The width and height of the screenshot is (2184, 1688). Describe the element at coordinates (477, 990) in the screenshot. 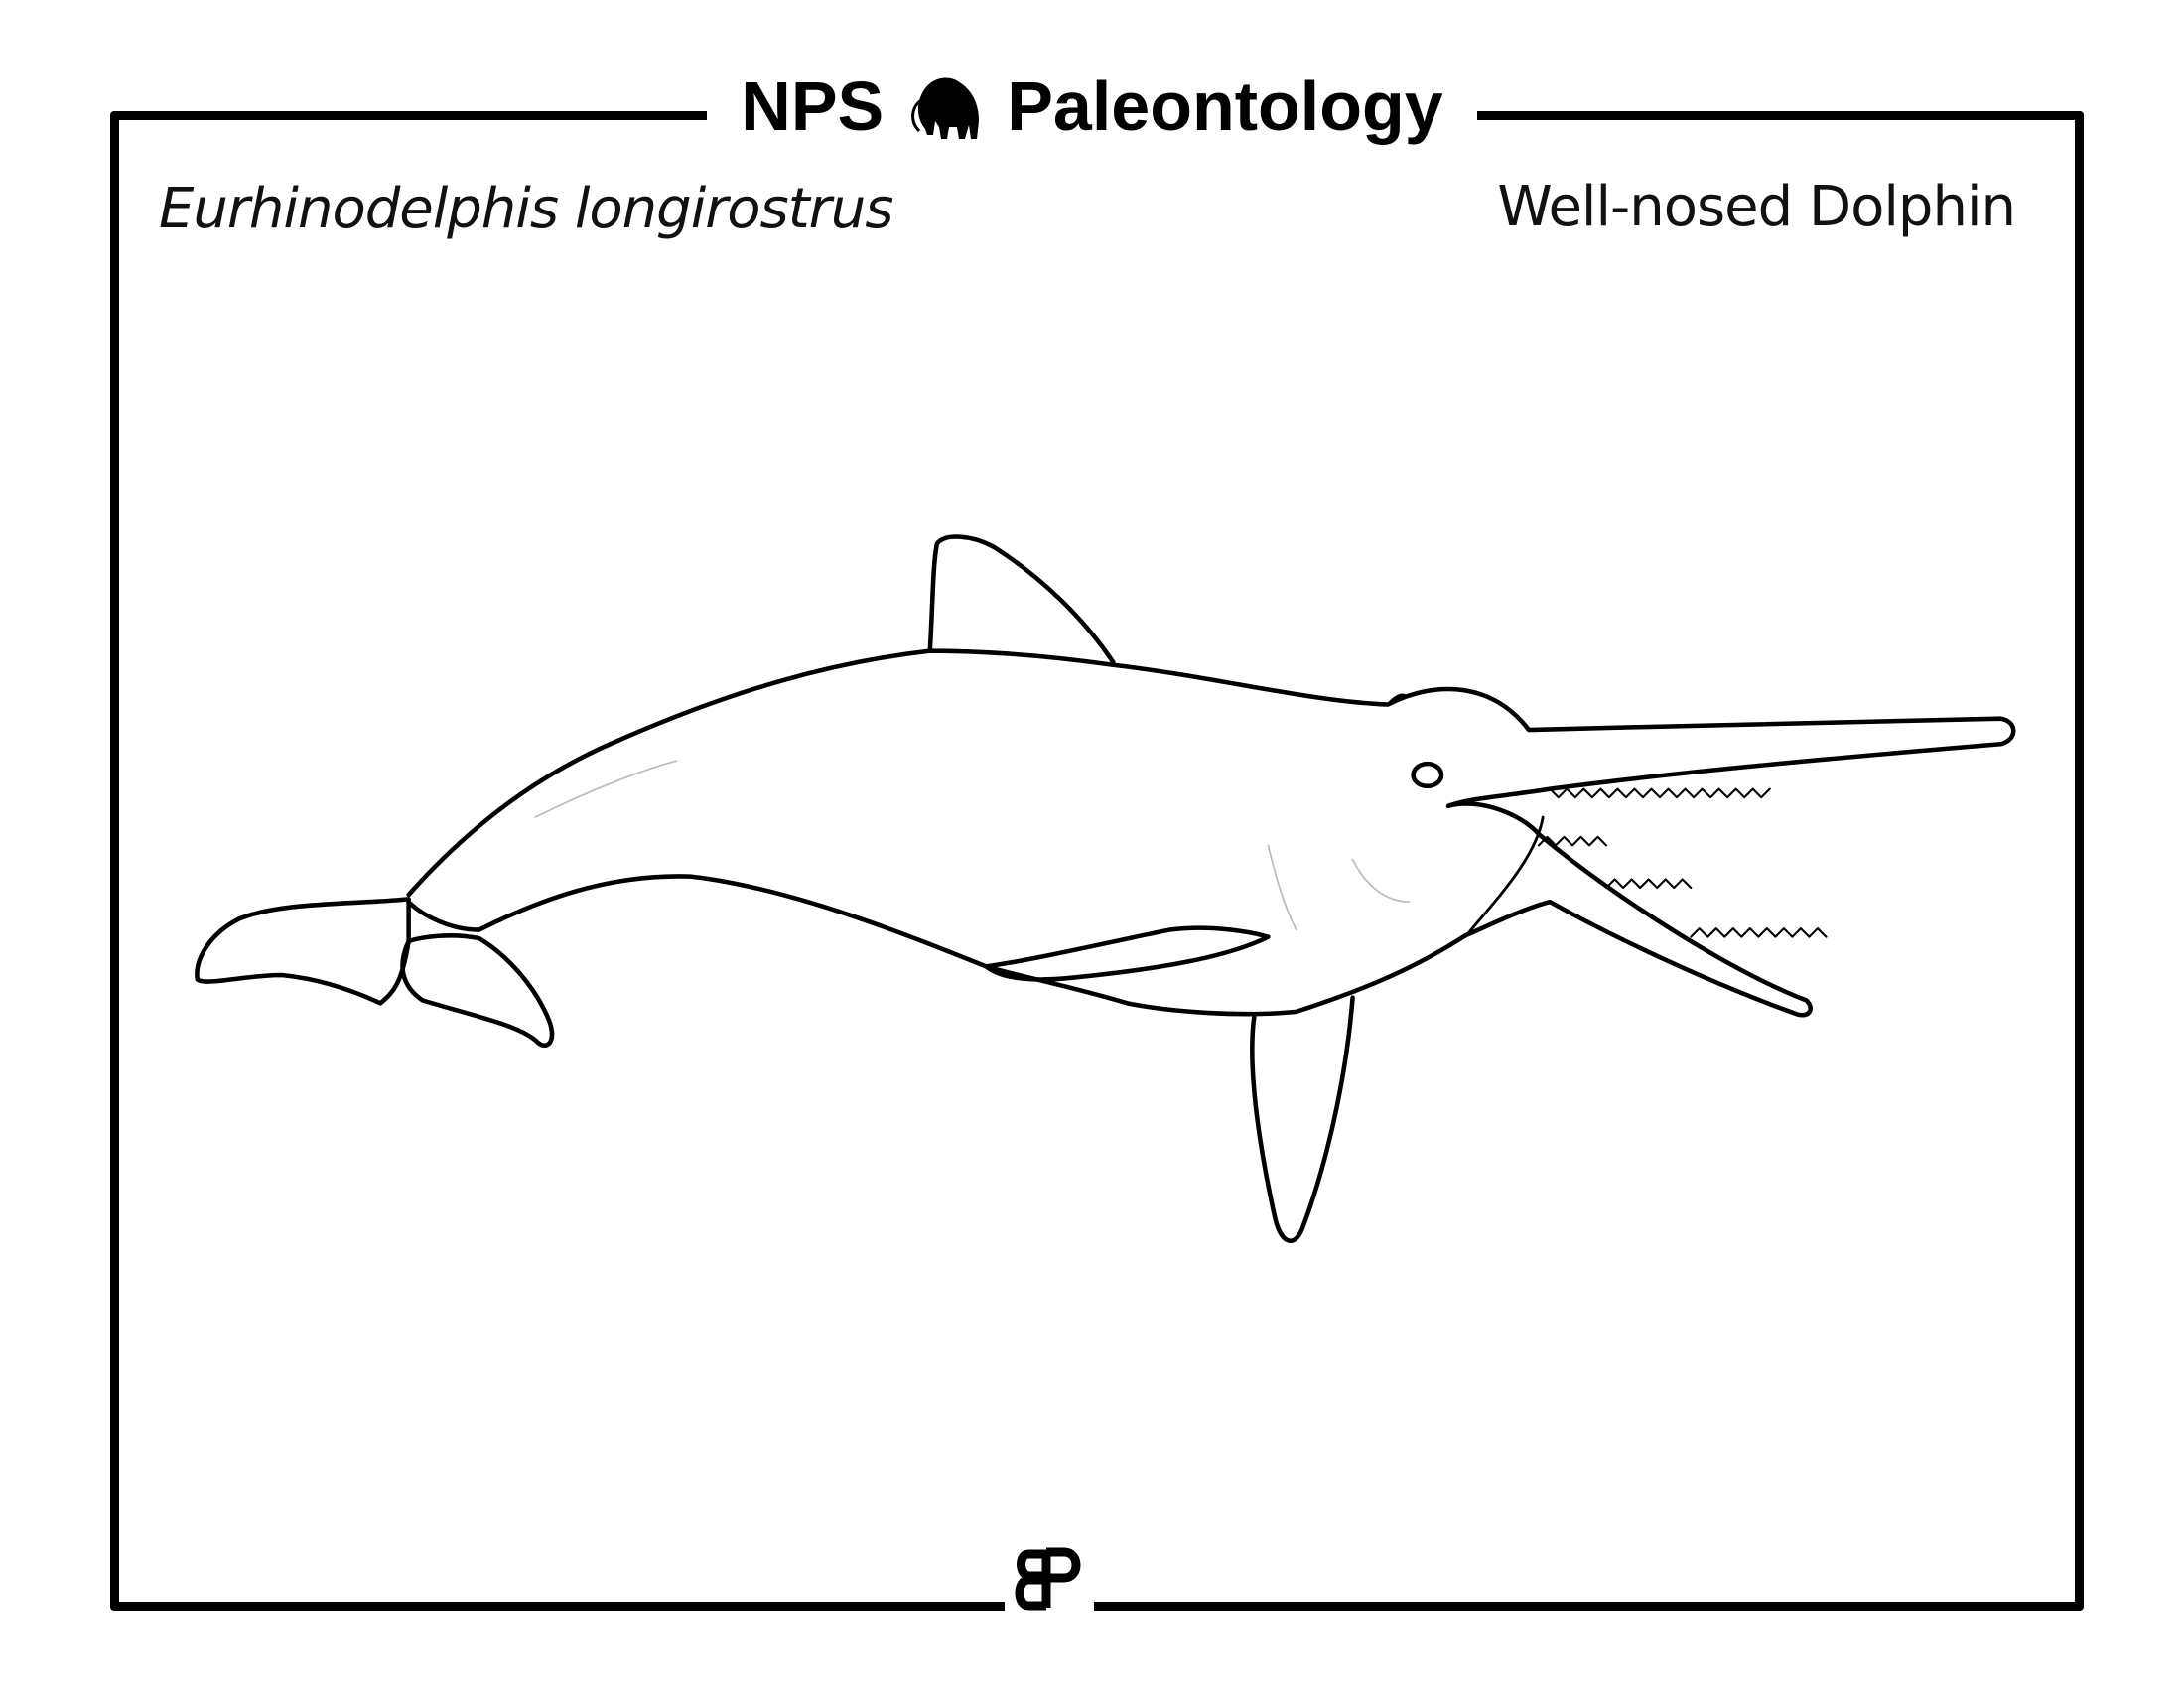

I see `pelvic-fin` at that location.